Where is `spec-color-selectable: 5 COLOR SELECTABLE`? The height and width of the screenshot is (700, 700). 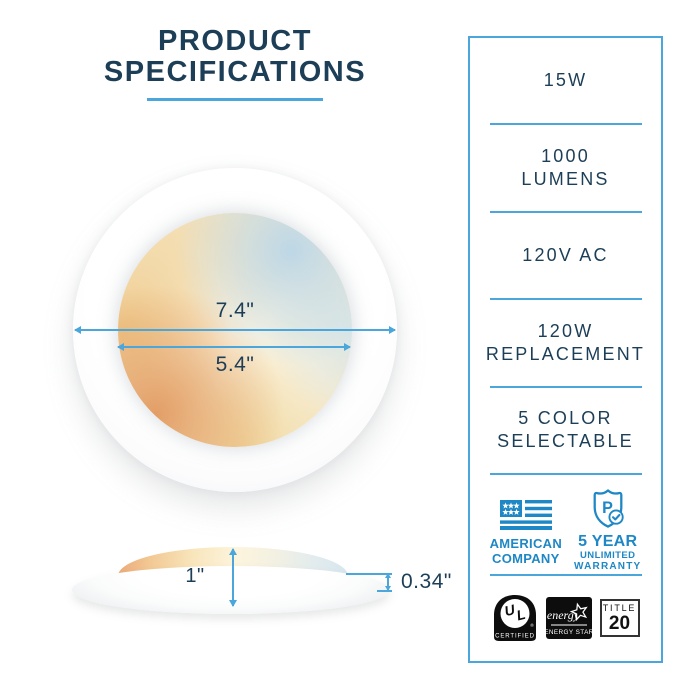 spec-color-selectable: 5 COLOR SELECTABLE is located at coordinates (565, 430).